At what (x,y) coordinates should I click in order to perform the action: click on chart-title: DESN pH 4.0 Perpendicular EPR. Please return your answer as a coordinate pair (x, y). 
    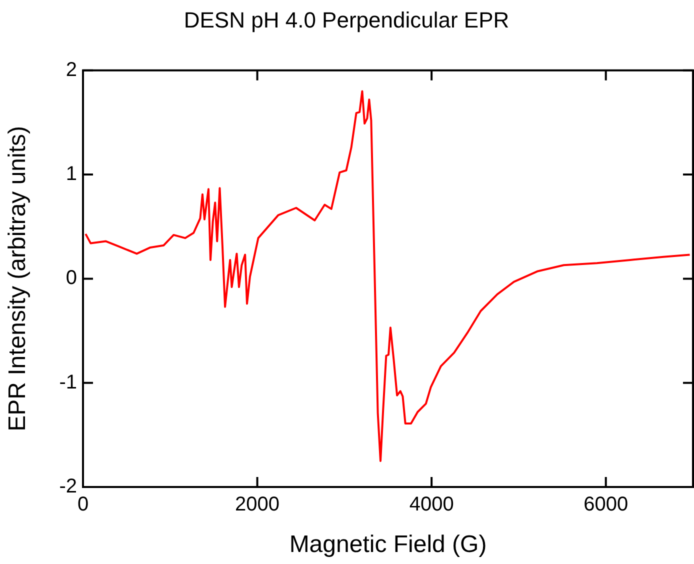
    Looking at the image, I should click on (347, 19).